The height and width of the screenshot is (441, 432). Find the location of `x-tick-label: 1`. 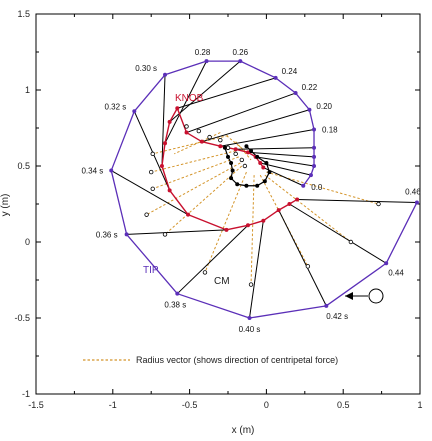

x-tick-label: 1 is located at coordinates (419, 405).